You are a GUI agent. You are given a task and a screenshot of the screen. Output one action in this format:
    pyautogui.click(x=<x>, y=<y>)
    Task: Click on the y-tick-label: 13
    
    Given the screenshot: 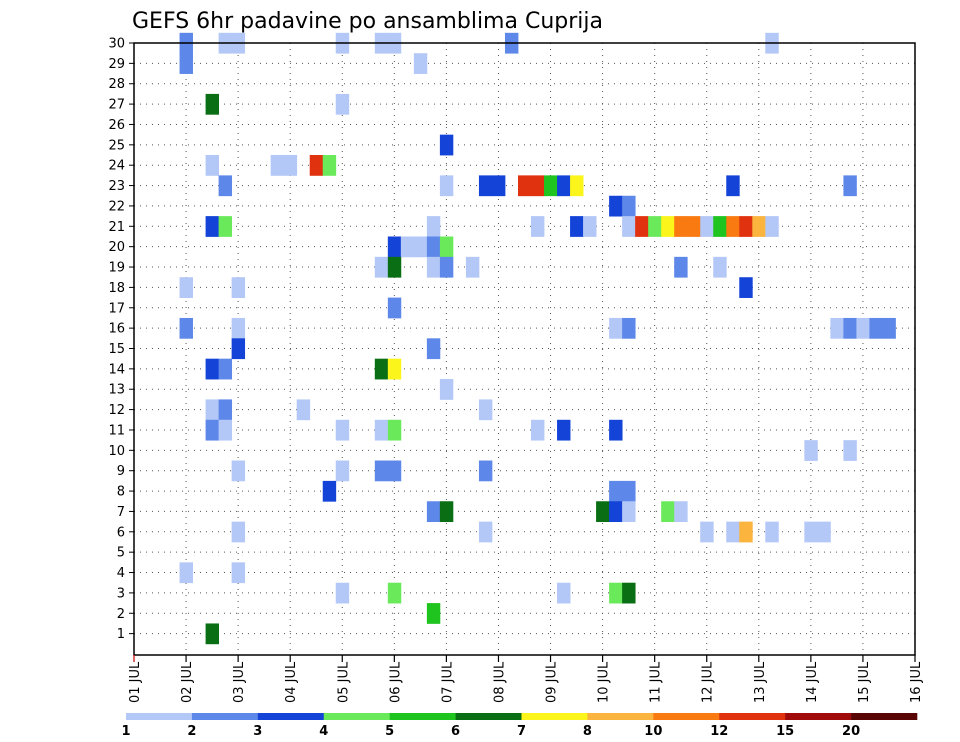 What is the action you would take?
    pyautogui.click(x=116, y=390)
    